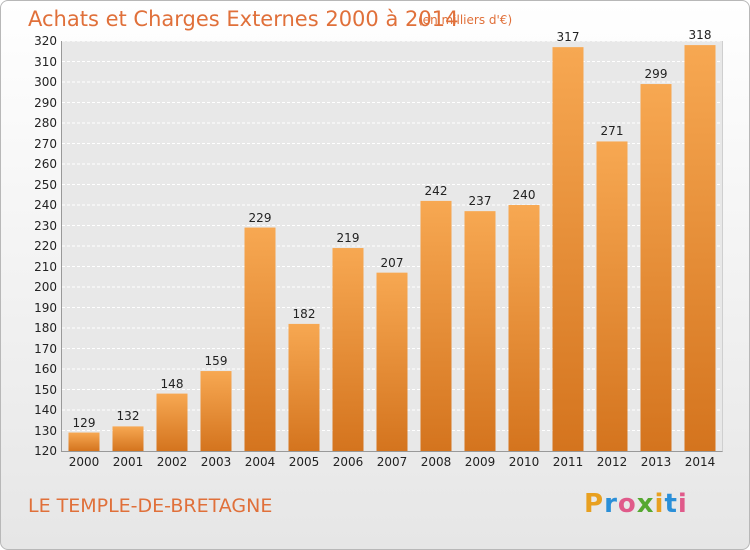 The image size is (750, 550). I want to click on y-tick-label: 250, so click(45, 184).